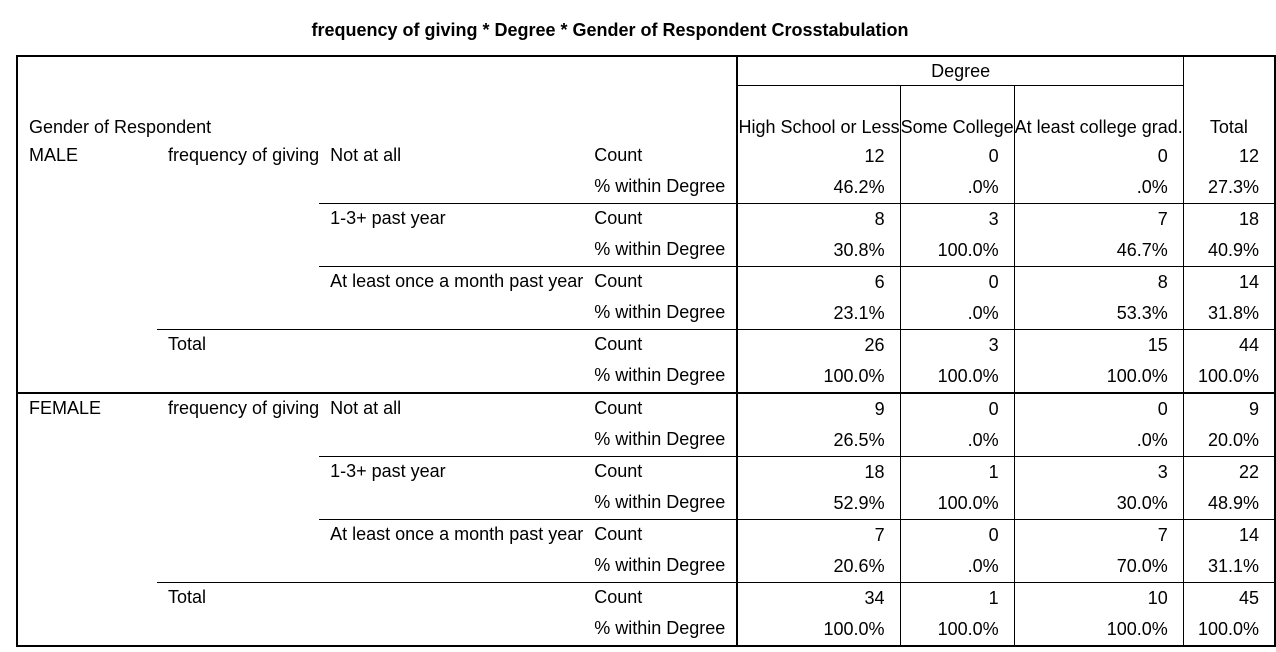  Describe the element at coordinates (818, 251) in the screenshot. I see `percent-cell: 30.8%` at that location.